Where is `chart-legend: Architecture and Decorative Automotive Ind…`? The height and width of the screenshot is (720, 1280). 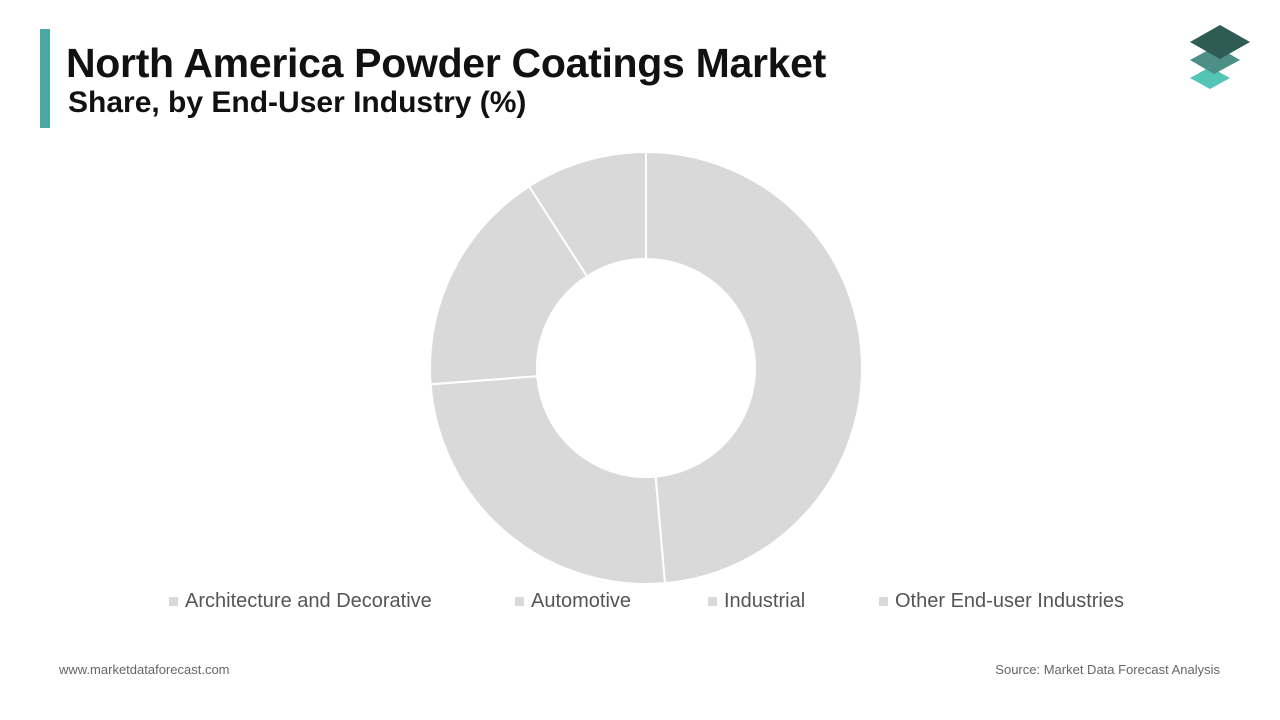
chart-legend: Architecture and Decorative Automotive Ind… is located at coordinates (640, 605).